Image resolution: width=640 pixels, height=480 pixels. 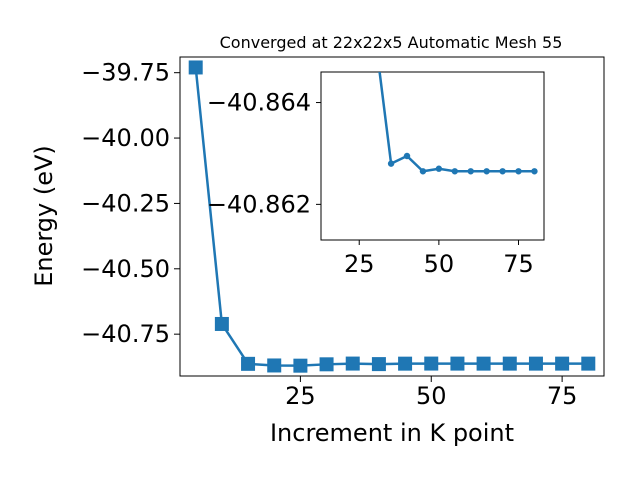 I want to click on inset-x-tick-label: 25, so click(x=359, y=264).